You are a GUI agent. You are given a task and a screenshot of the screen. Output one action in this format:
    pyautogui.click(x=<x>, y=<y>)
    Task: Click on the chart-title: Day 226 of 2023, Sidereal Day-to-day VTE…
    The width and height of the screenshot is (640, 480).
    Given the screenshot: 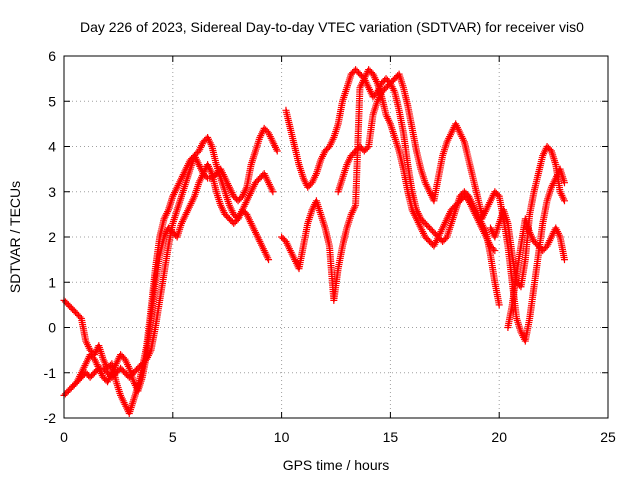 What is the action you would take?
    pyautogui.click(x=332, y=27)
    